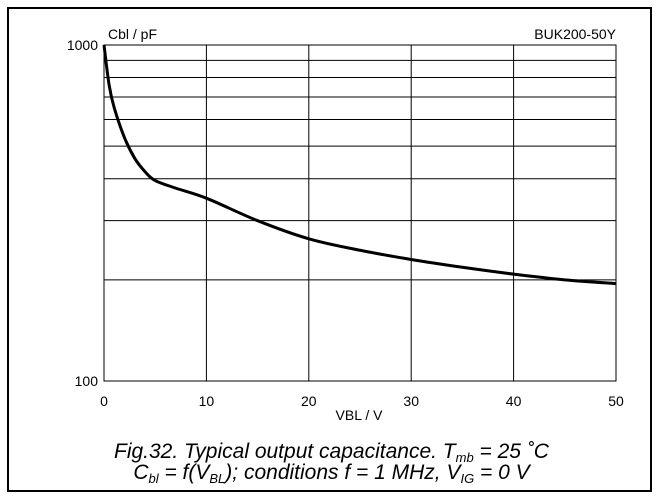  What do you see at coordinates (360, 415) in the screenshot?
I see `x-axis-label: VBL / V` at bounding box center [360, 415].